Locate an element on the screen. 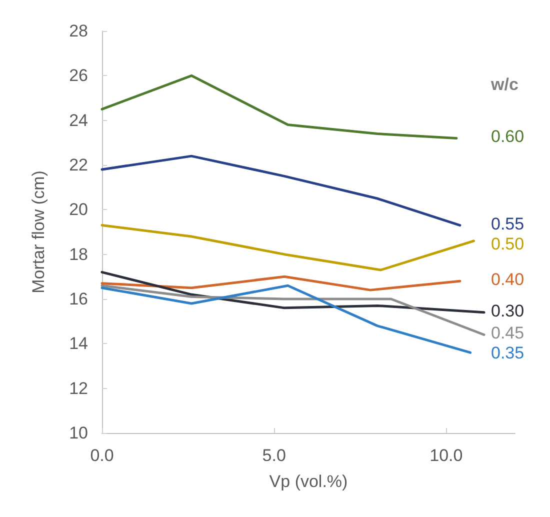  text: 0.60 is located at coordinates (507, 136).